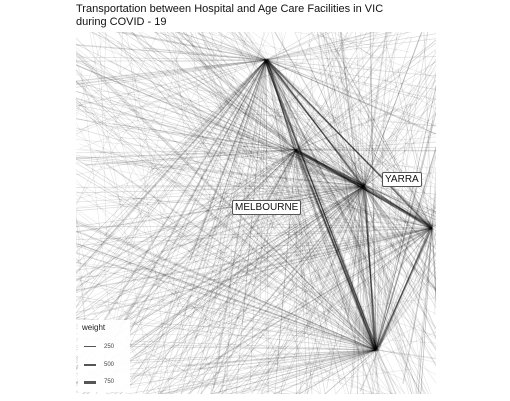 This screenshot has height=401, width=510. I want to click on legend-item-500: 500, so click(106, 365).